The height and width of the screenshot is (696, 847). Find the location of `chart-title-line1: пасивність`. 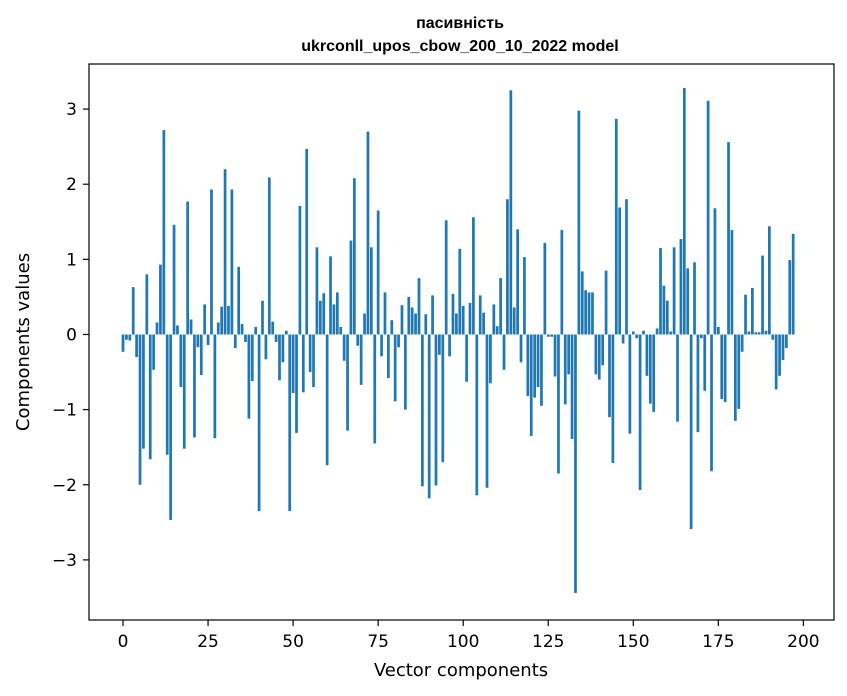

chart-title-line1: пасивність is located at coordinates (460, 23).